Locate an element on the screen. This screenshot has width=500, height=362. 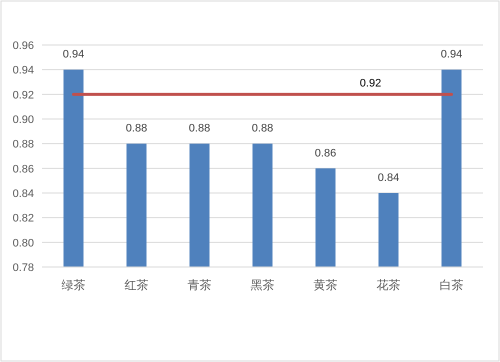
x-tick-label: 花茶 is located at coordinates (388, 285).